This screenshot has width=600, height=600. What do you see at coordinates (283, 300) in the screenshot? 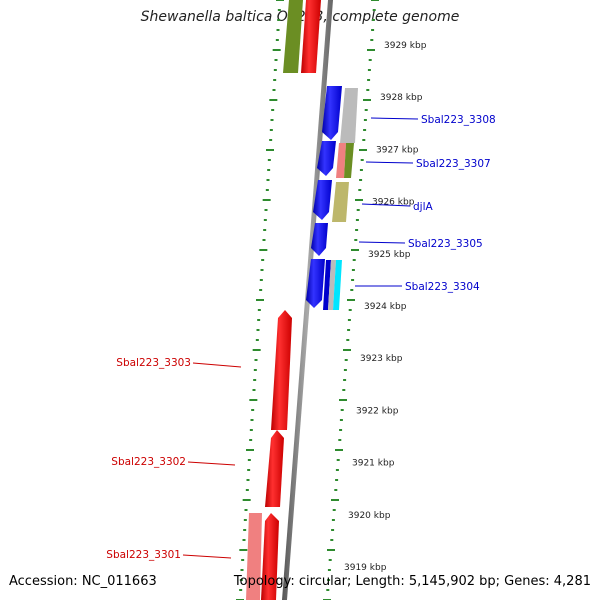
I see `reverse-strand-genes` at bounding box center [283, 300].